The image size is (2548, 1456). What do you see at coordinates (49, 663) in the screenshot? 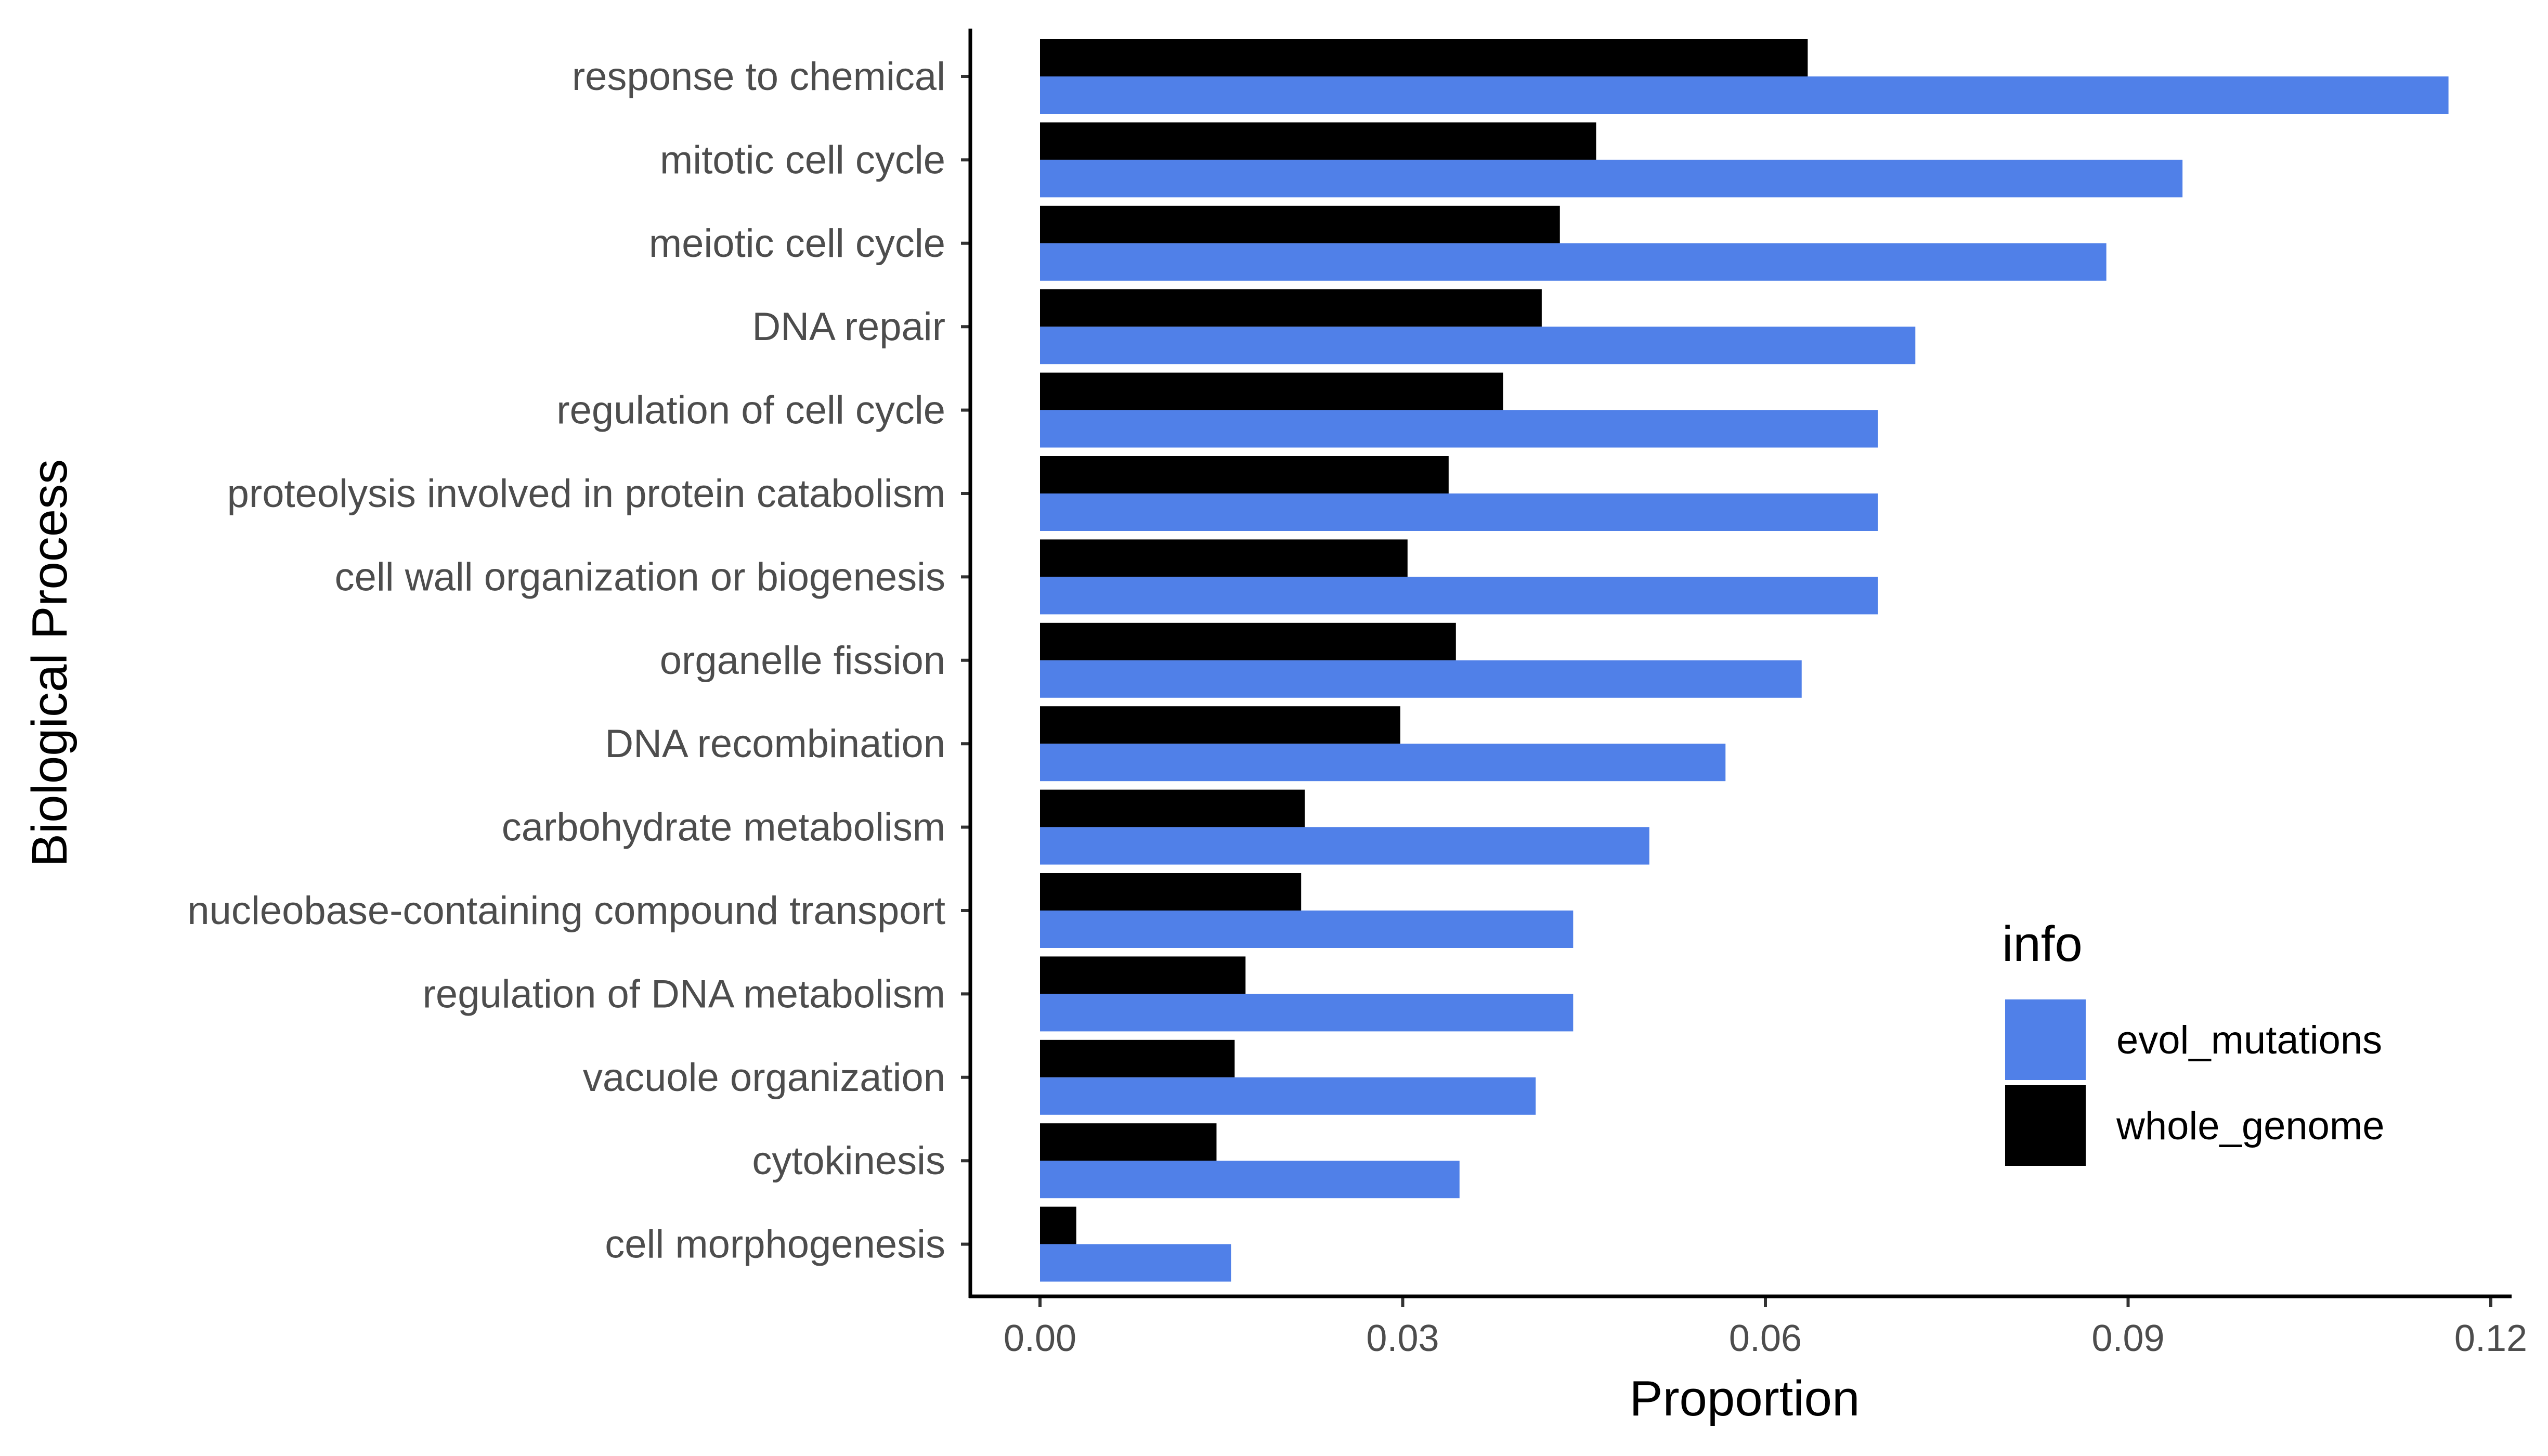
I see `y-axis-title: Biological Process` at bounding box center [49, 663].